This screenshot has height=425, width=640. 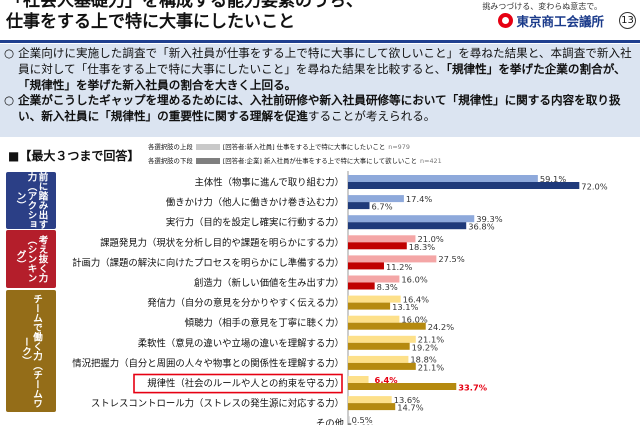 I want to click on category-label: 傾聴力（相手の意見を丁寧に聴く力）, so click(x=264, y=323).